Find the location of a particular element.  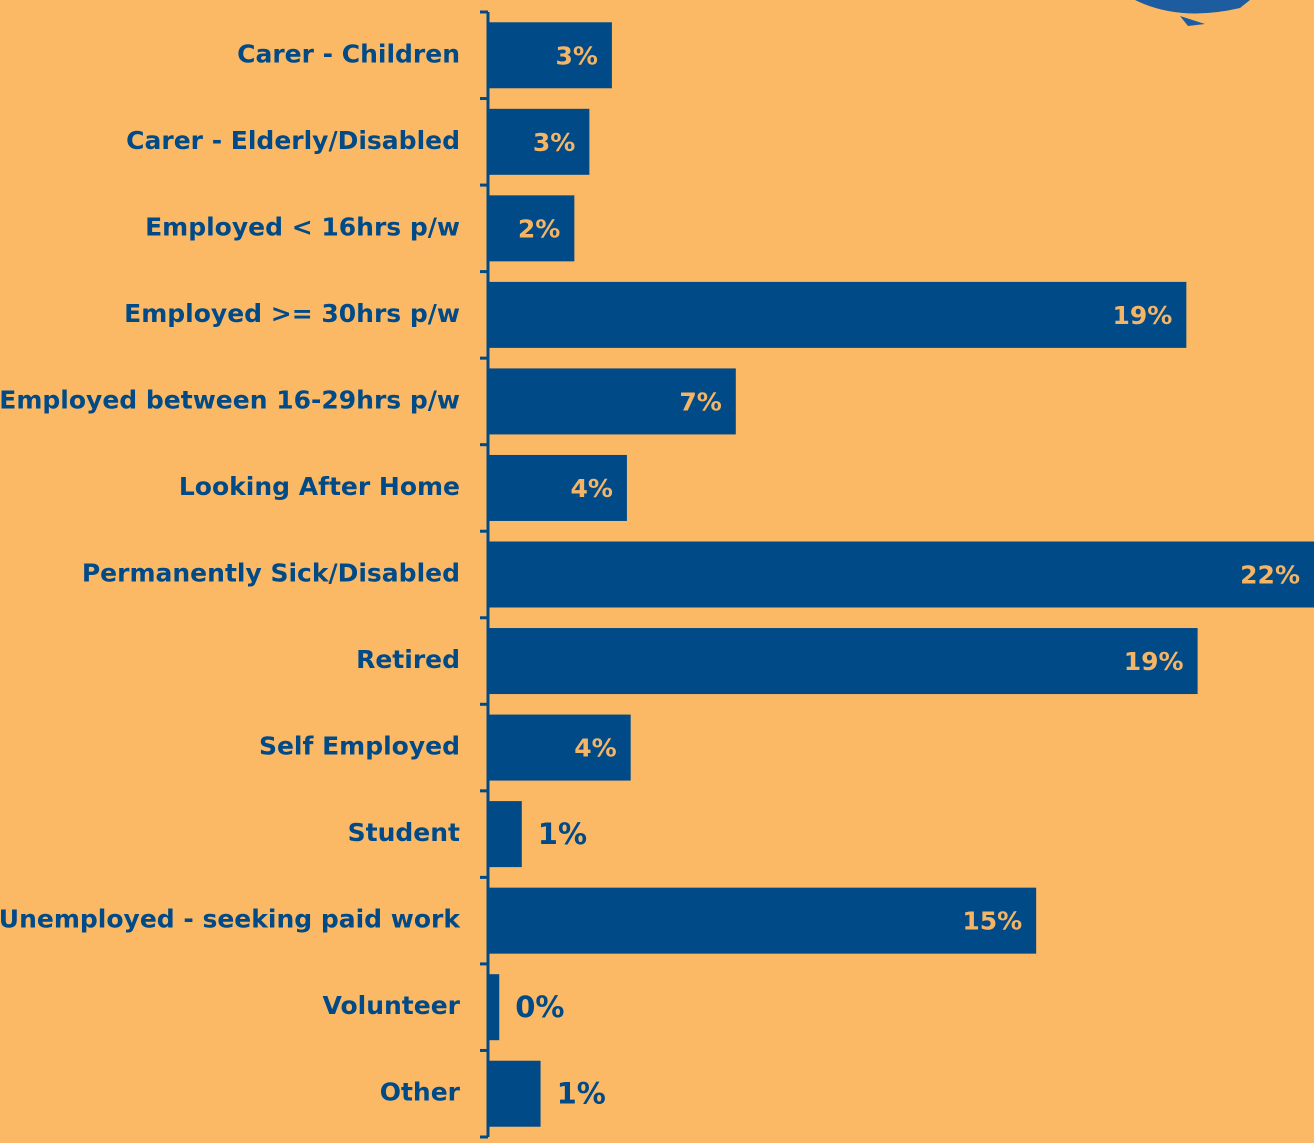

category-label: Looking After Home is located at coordinates (319, 486).